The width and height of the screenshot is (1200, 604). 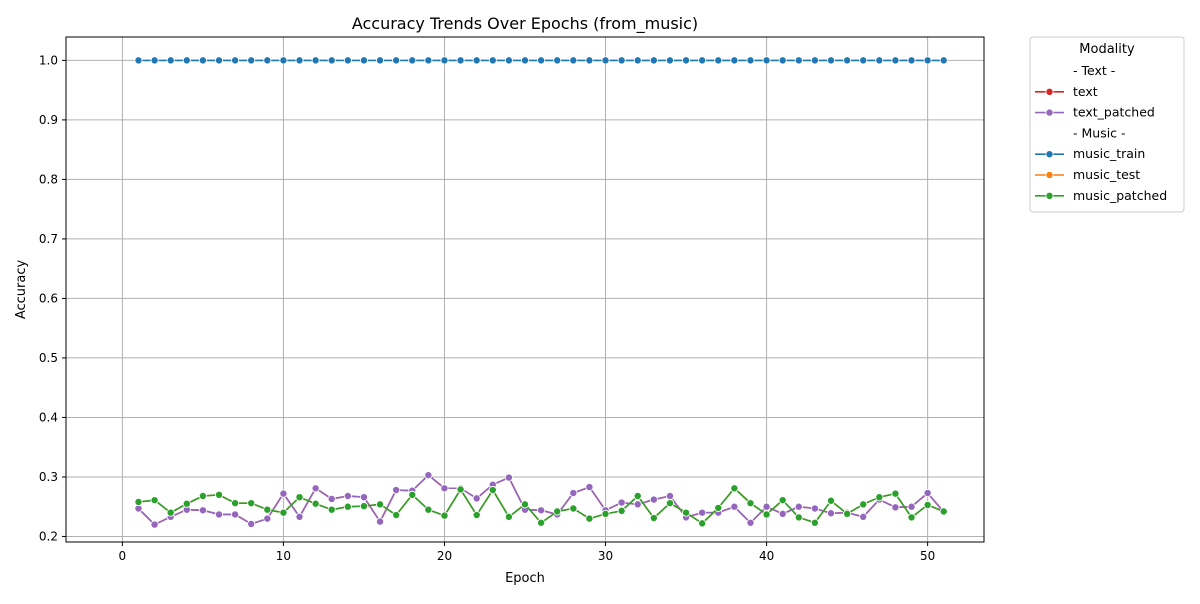 What do you see at coordinates (766, 556) in the screenshot?
I see `x-tick-label: 40` at bounding box center [766, 556].